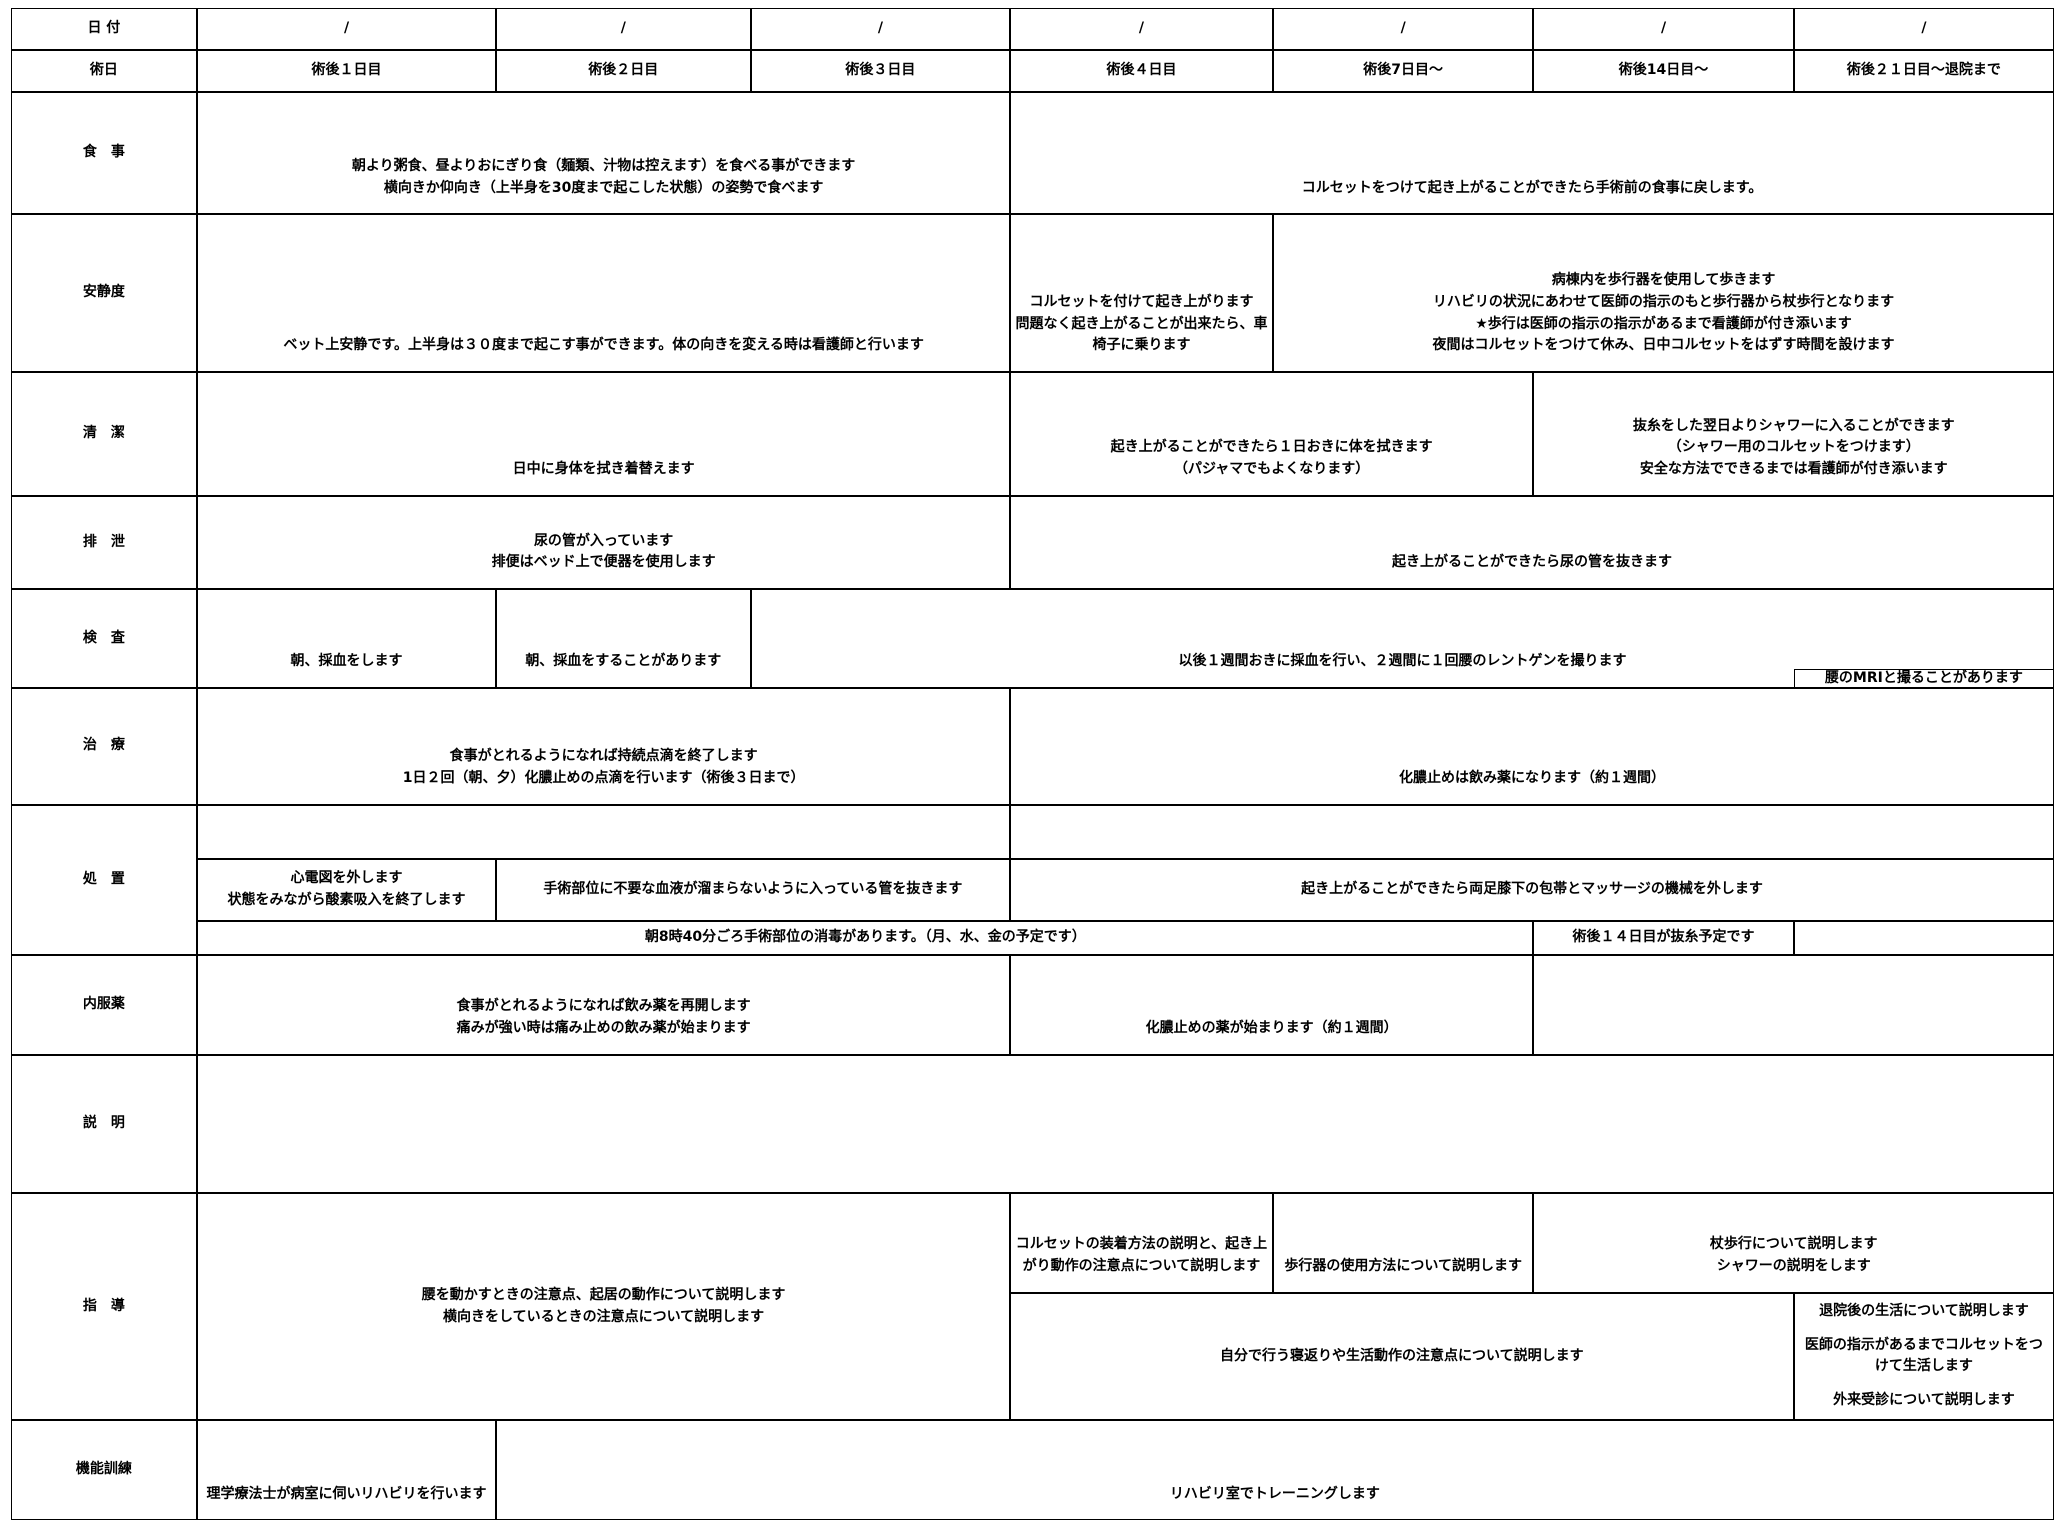  I want to click on plan-cell: 起き上がることができたら尿の管を抜きます, so click(1532, 542).